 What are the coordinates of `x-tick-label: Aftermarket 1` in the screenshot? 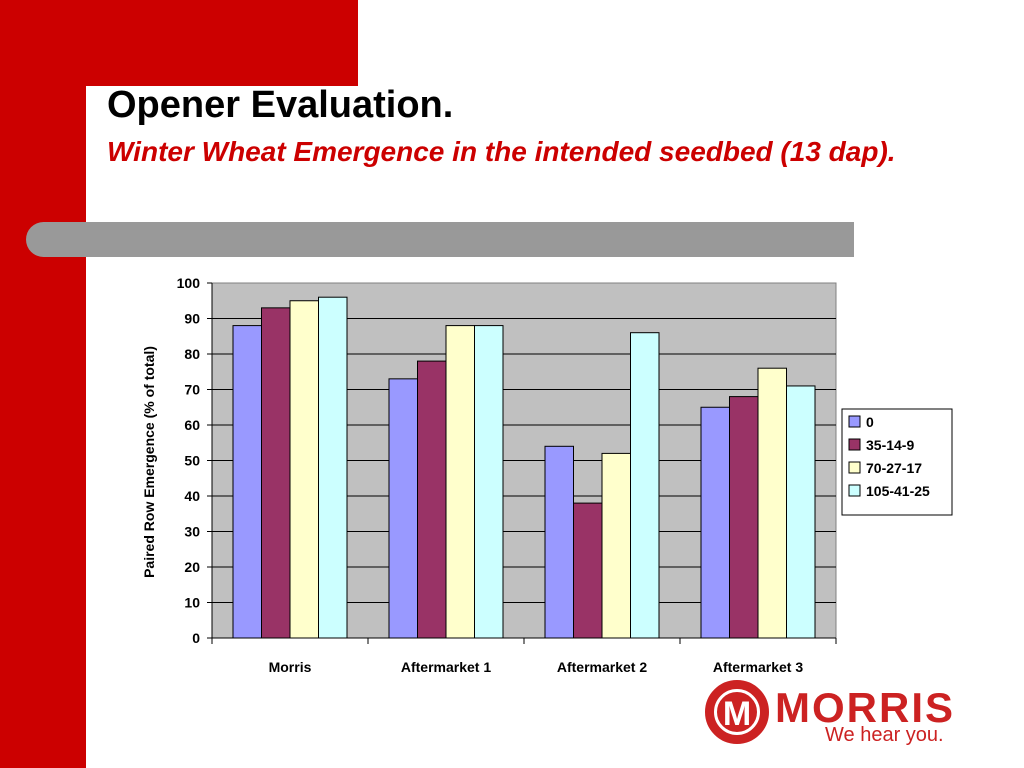 It's located at (446, 667).